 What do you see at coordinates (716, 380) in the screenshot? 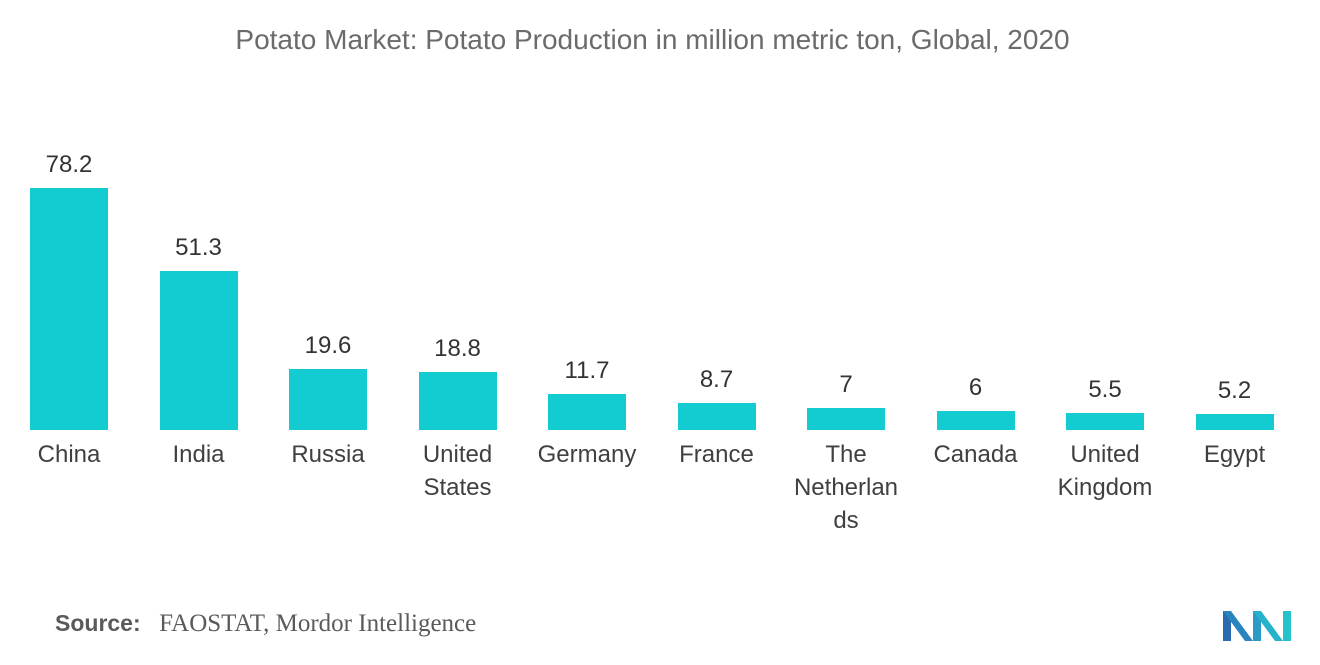
I see `value-label-france: 8.7` at bounding box center [716, 380].